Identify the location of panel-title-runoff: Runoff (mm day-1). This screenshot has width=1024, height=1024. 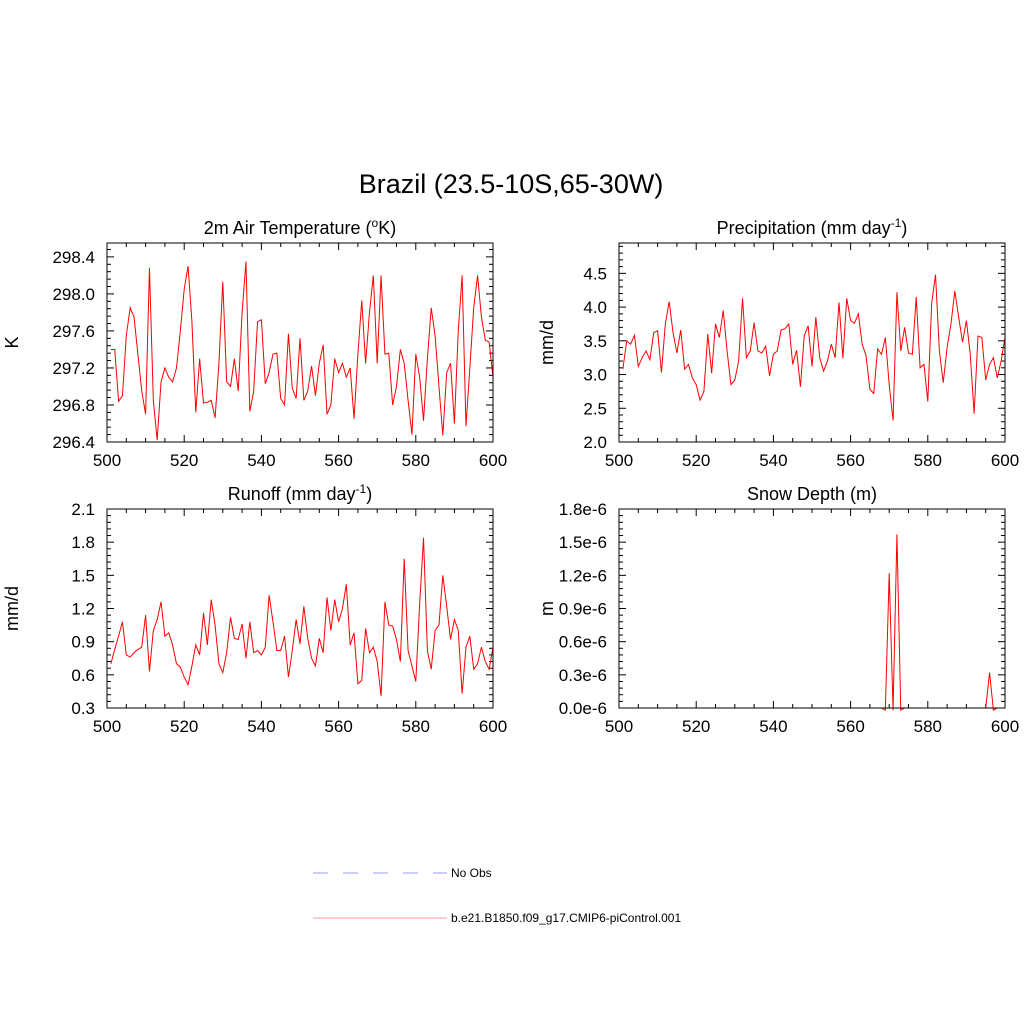
(300, 493).